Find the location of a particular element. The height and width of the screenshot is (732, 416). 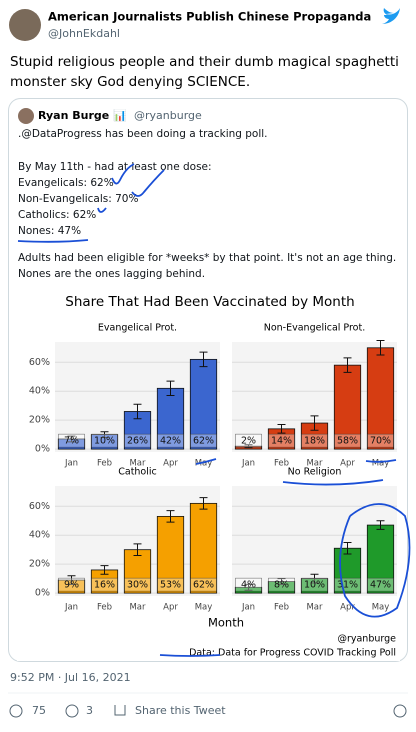

info-icon is located at coordinates (400, 711).